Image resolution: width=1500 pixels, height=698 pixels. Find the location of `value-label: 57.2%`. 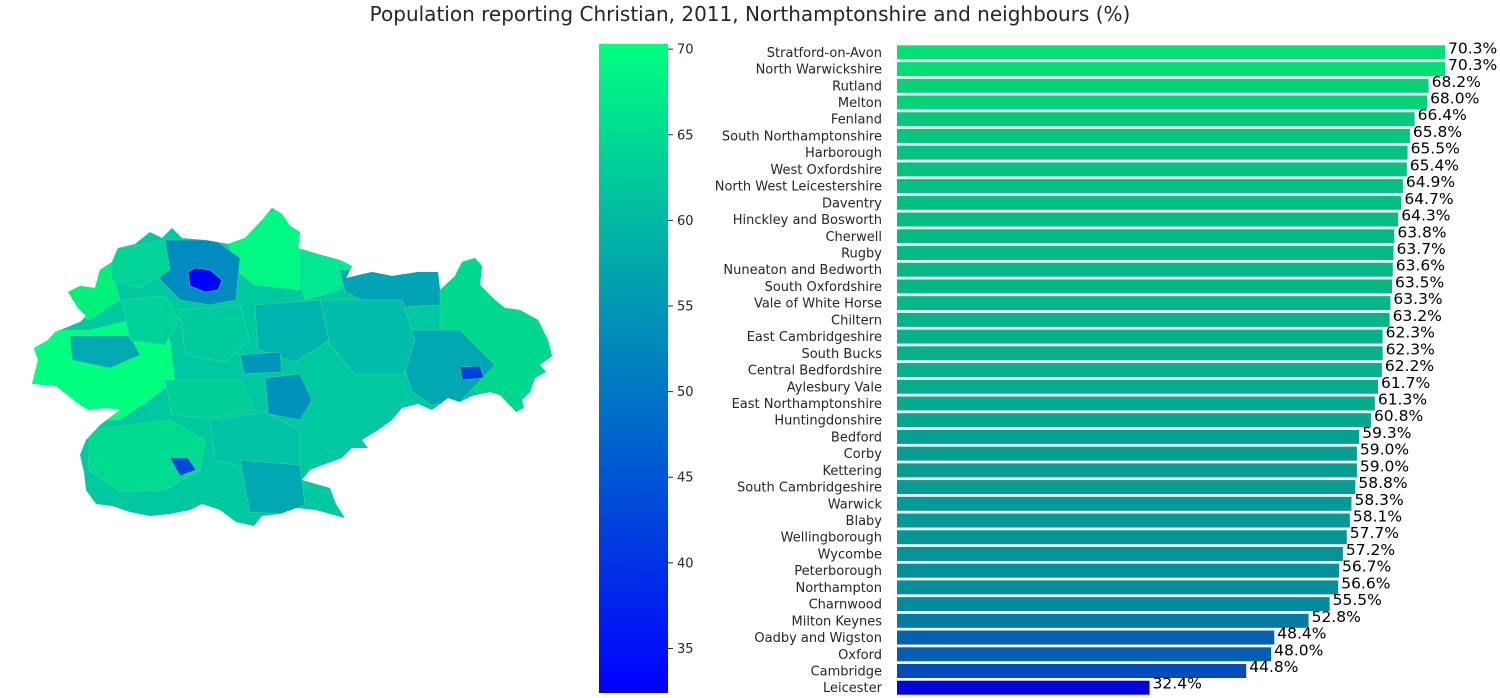

value-label: 57.2% is located at coordinates (1370, 550).